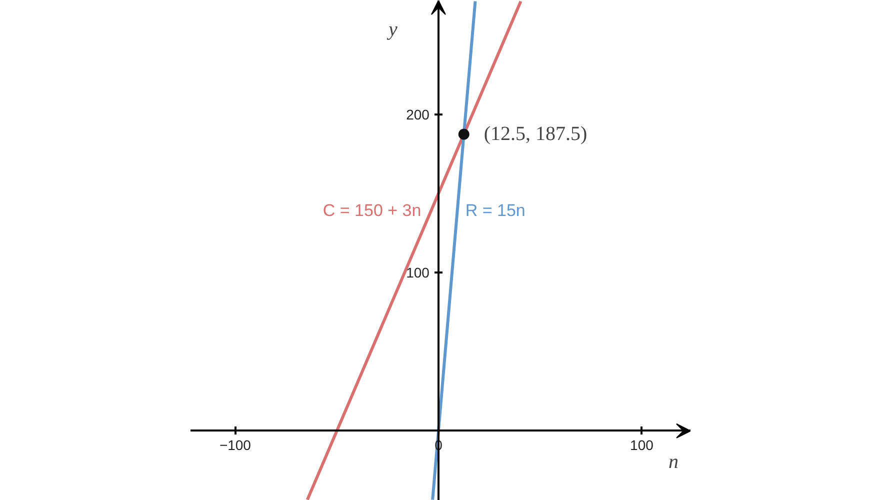  I want to click on y-tick-label: 200, so click(418, 114).